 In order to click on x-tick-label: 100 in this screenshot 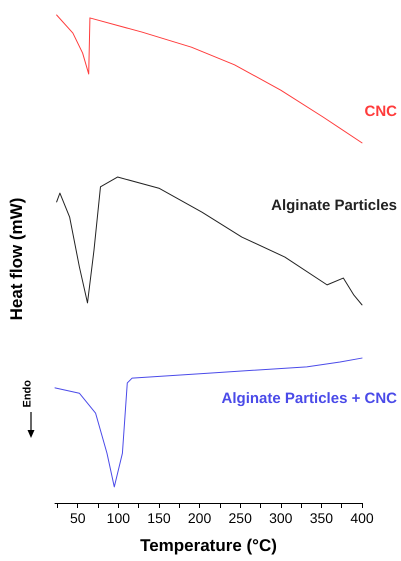, I will do `click(118, 518)`.